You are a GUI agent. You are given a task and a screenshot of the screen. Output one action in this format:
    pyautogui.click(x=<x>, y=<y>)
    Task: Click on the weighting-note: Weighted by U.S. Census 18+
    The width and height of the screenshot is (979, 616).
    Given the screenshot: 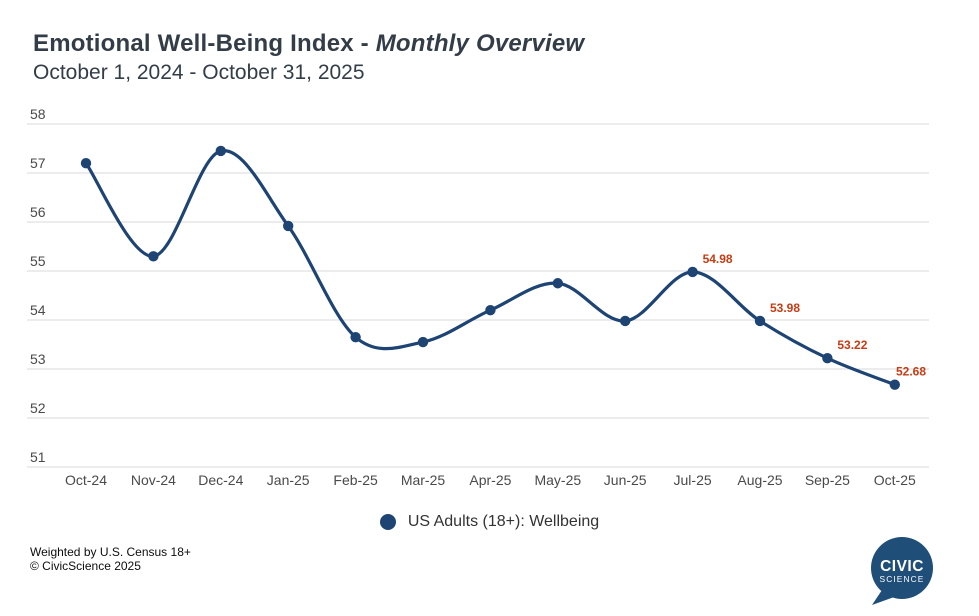 What is the action you would take?
    pyautogui.click(x=110, y=552)
    